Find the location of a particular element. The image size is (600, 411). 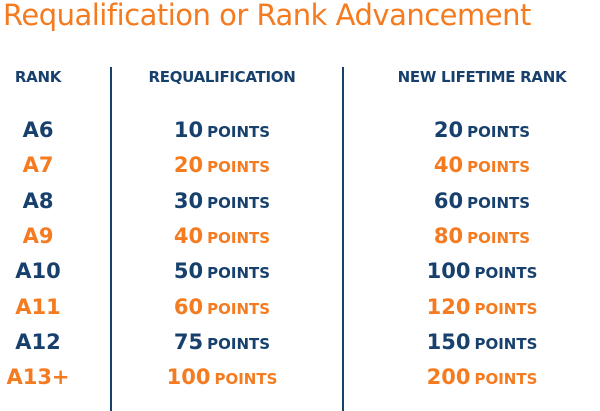

rank-label: A11 is located at coordinates (38, 306).